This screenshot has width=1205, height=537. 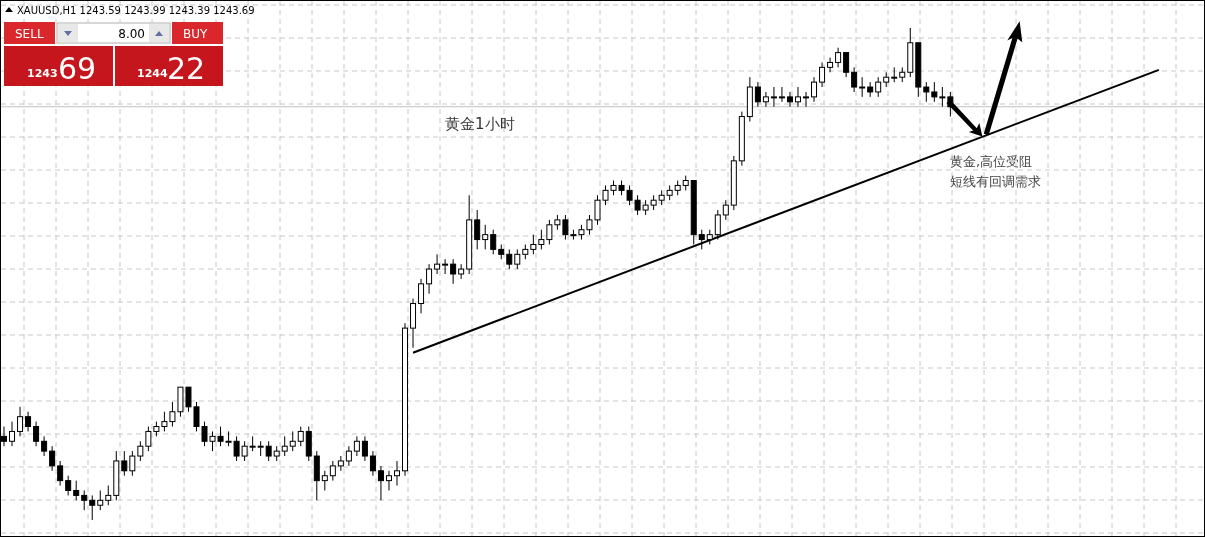 What do you see at coordinates (186, 68) in the screenshot?
I see `annotation: 22` at bounding box center [186, 68].